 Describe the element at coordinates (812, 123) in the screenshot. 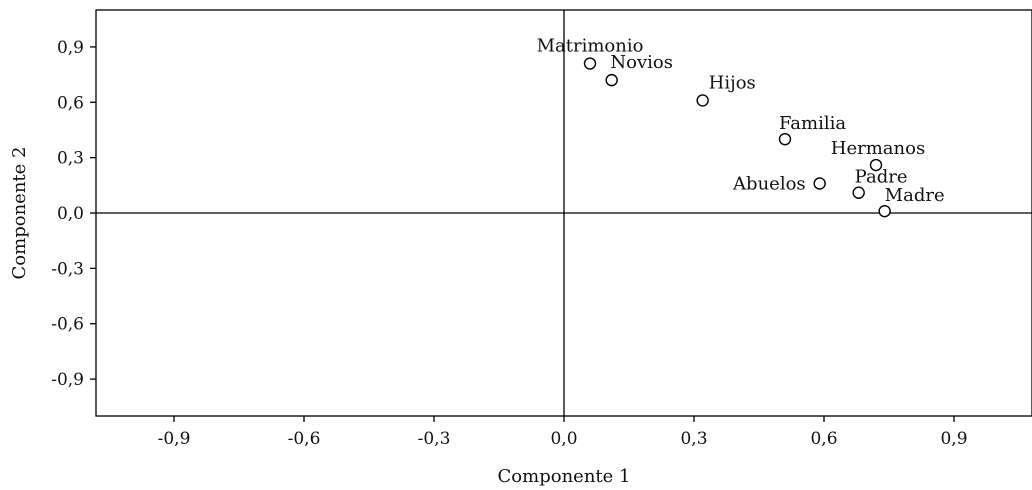

I see `data-point-label: Familia` at that location.